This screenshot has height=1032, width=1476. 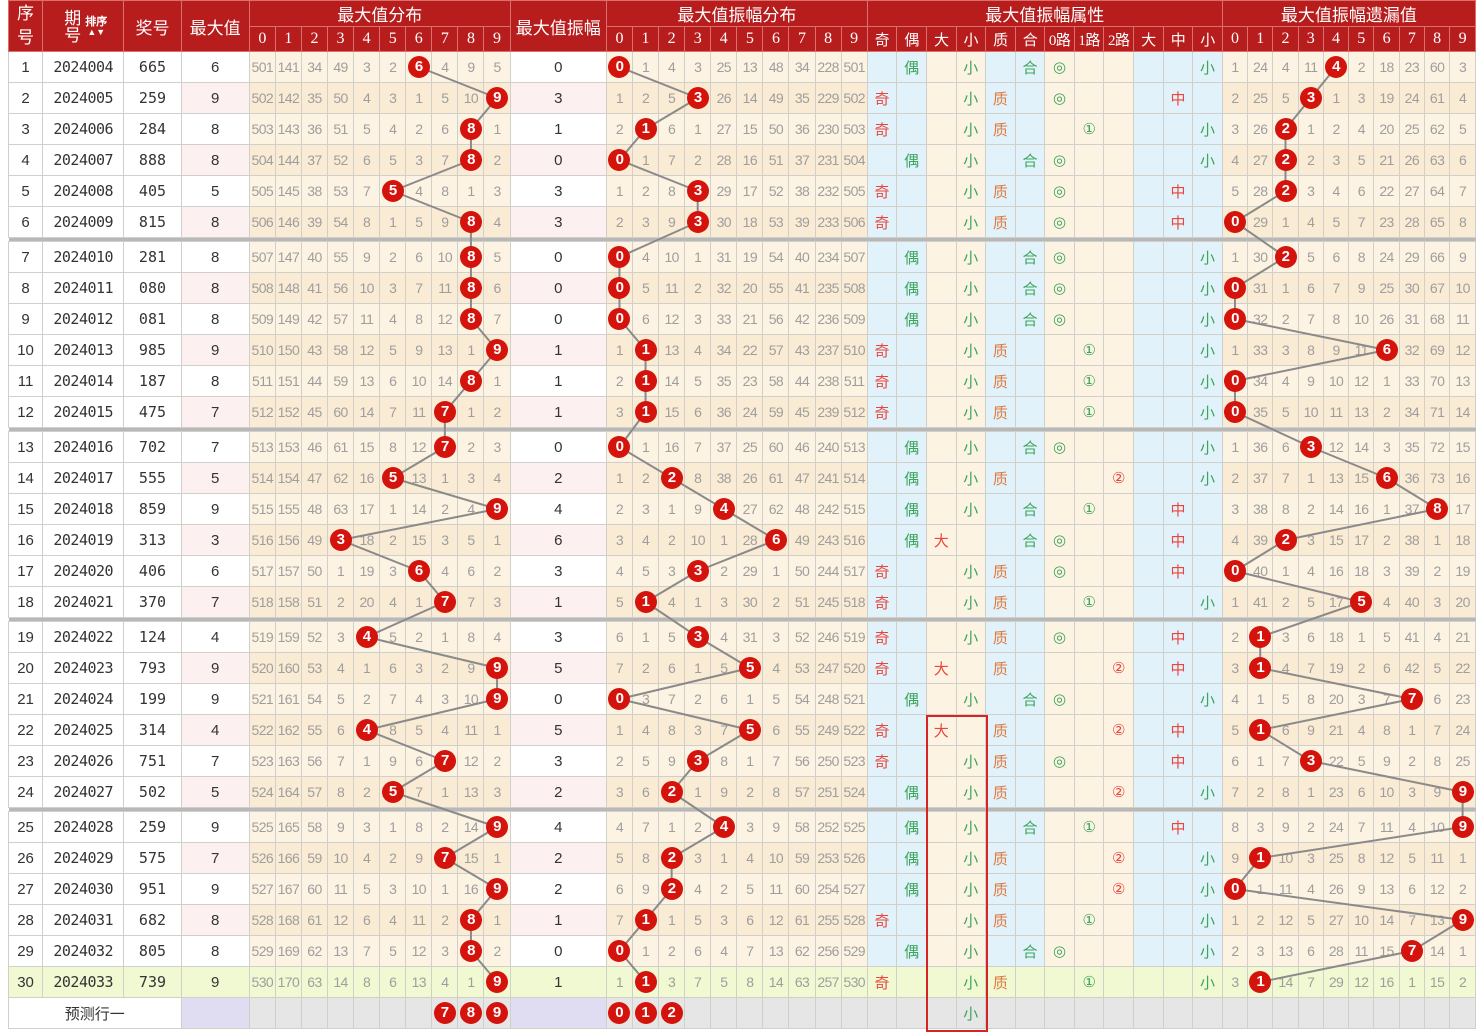 What do you see at coordinates (1335, 67) in the screenshot?
I see `omit-cell: 4` at bounding box center [1335, 67].